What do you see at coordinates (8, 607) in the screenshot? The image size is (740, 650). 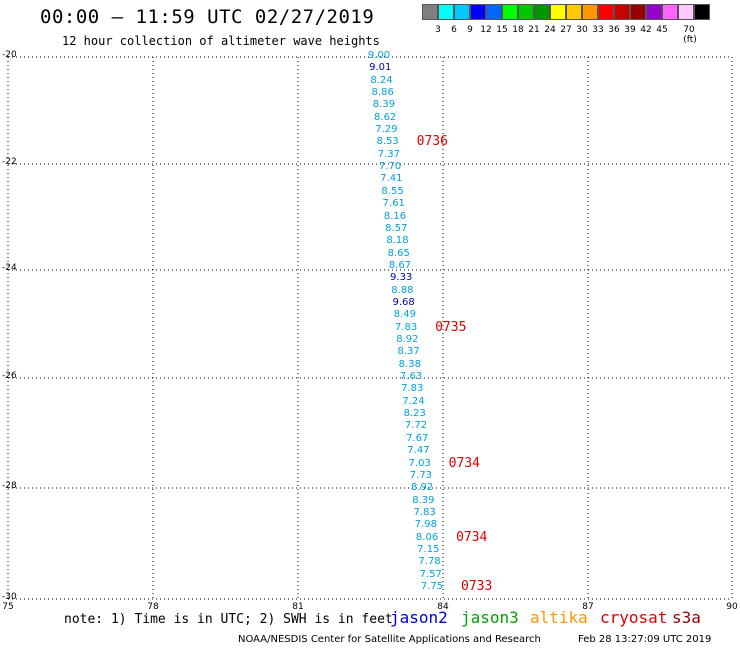 I see `longitude-label: 75` at bounding box center [8, 607].